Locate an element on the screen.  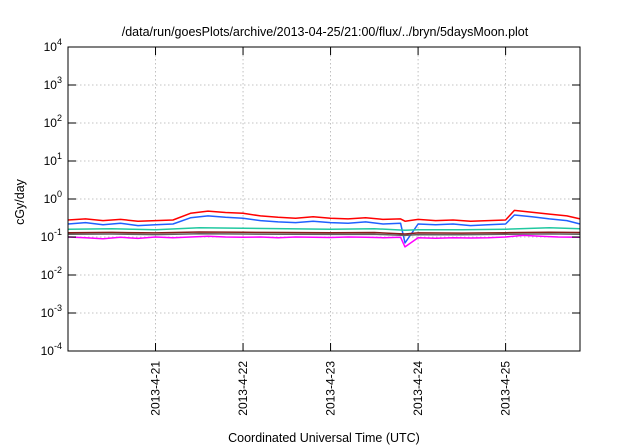
y-tick-label: 10⁻¹ is located at coordinates (51, 235).